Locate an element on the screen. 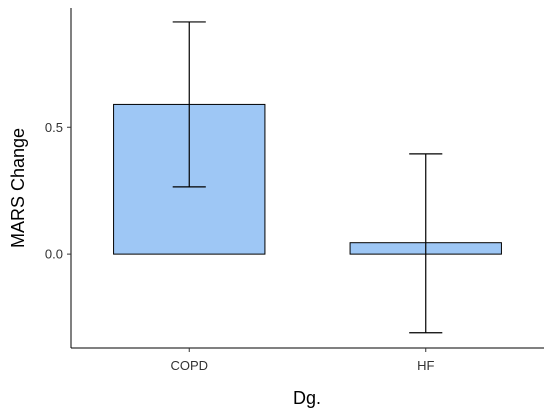  y-tick-label: 0.0 is located at coordinates (54, 254).